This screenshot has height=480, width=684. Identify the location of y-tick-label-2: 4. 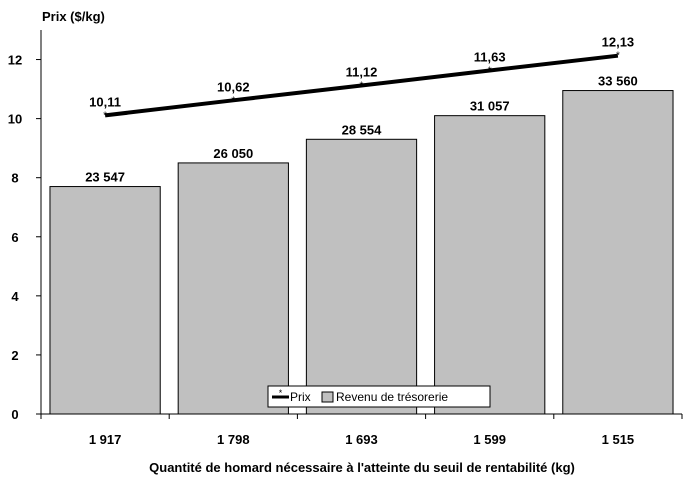
(15, 296).